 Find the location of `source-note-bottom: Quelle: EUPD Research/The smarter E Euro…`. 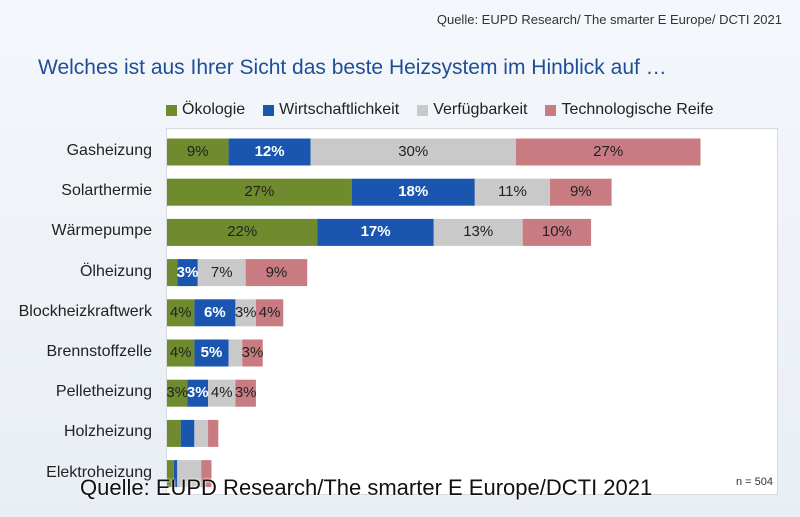

source-note-bottom: Quelle: EUPD Research/The smarter E Euro… is located at coordinates (366, 487).